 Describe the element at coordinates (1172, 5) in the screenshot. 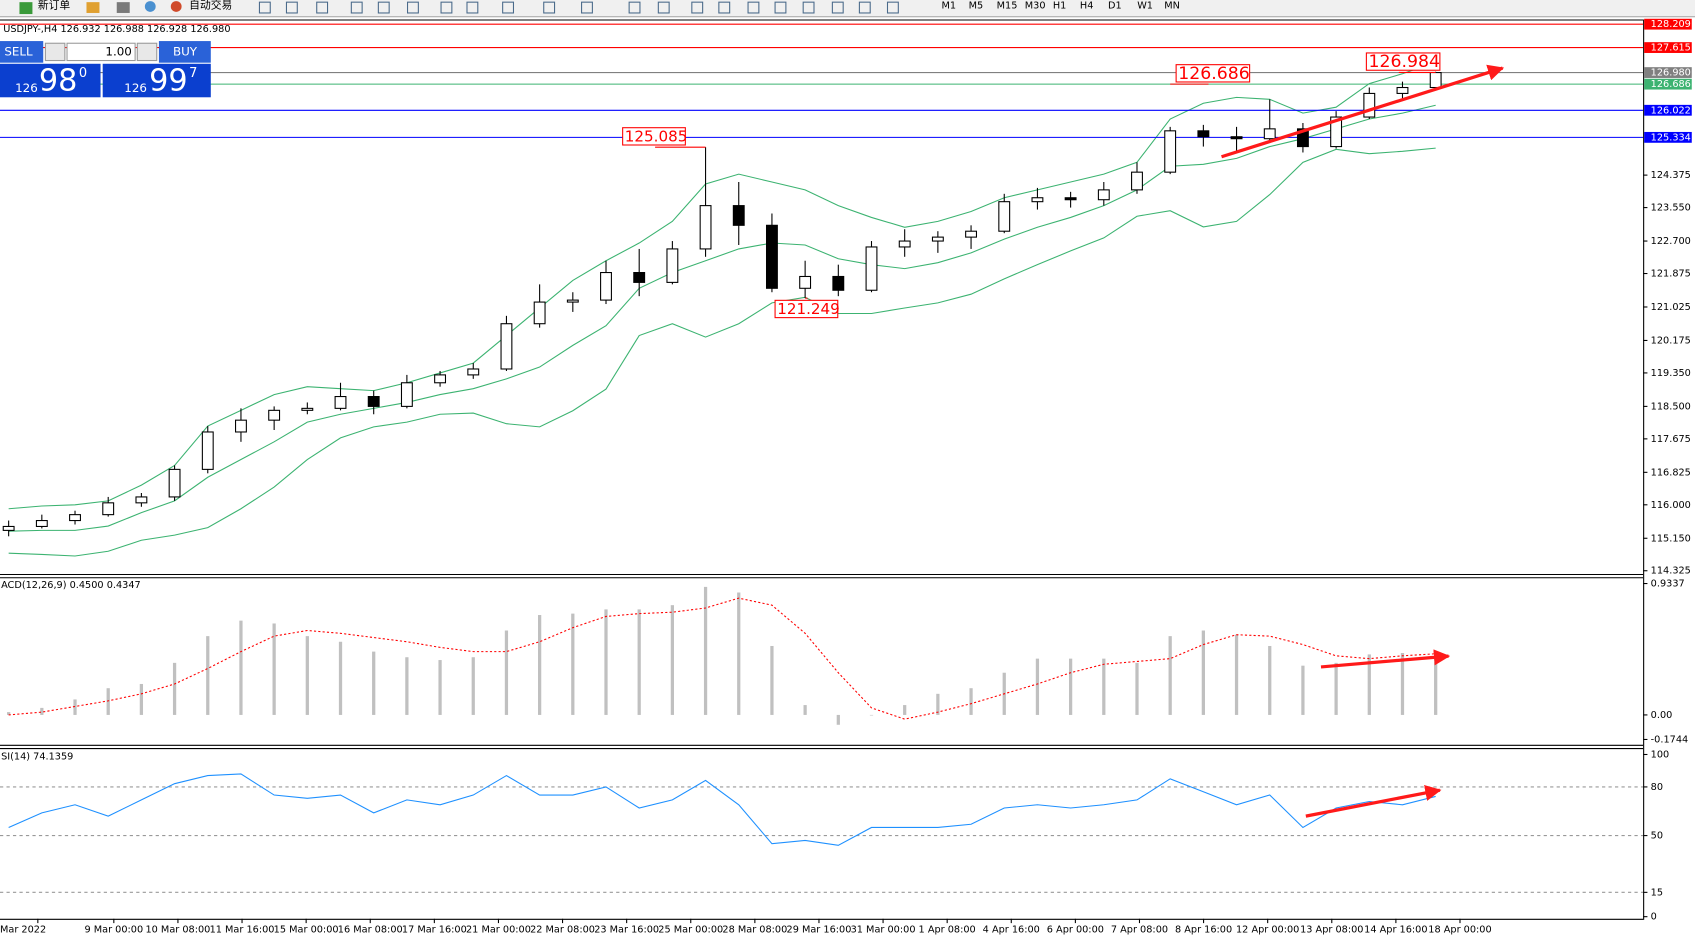

I see `timeframe-button: MN` at that location.